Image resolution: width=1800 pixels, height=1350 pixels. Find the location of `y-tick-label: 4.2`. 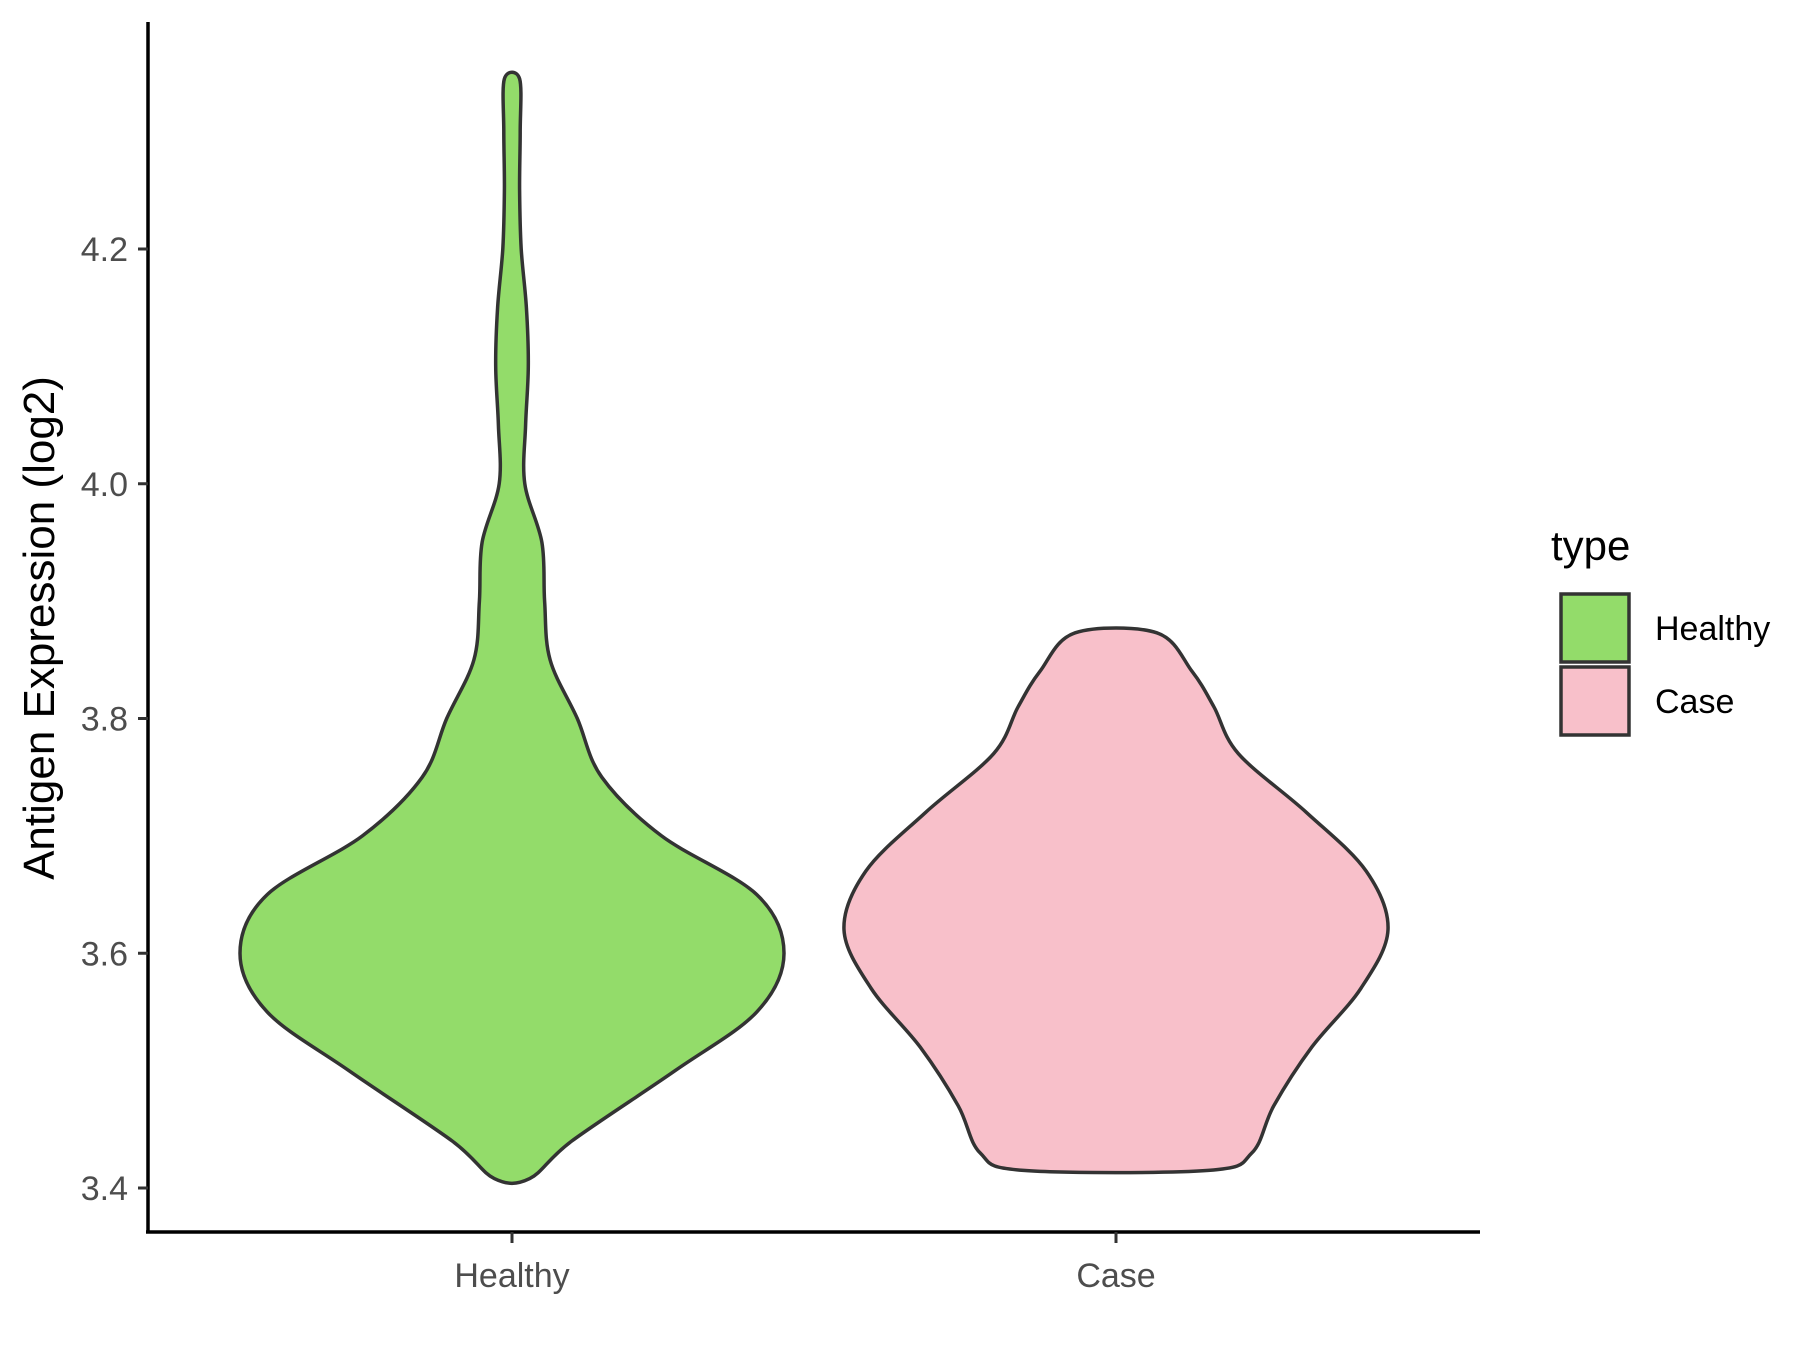

y-tick-label: 4.2 is located at coordinates (104, 250).